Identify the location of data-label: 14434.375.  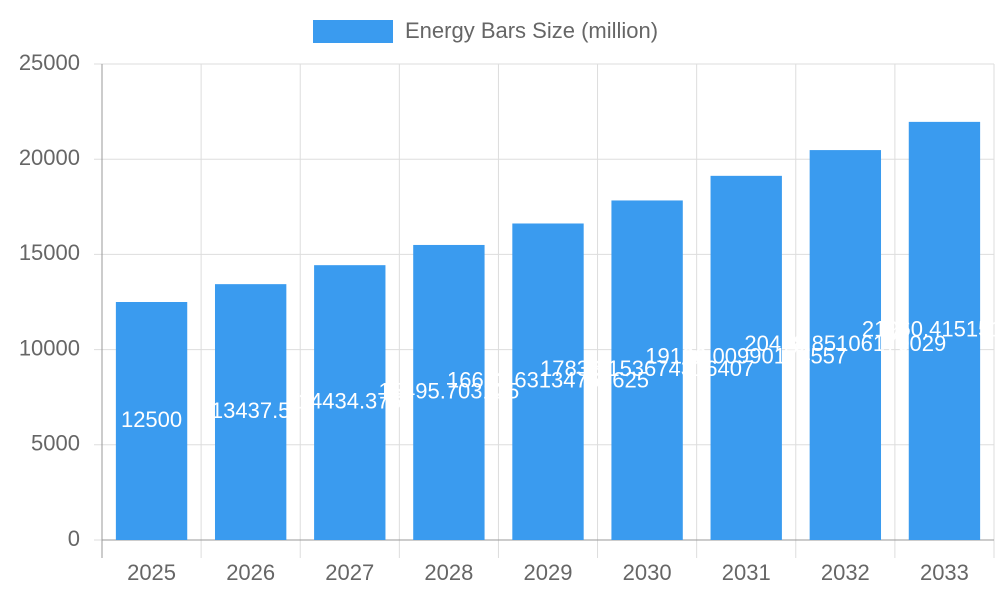
(350, 400).